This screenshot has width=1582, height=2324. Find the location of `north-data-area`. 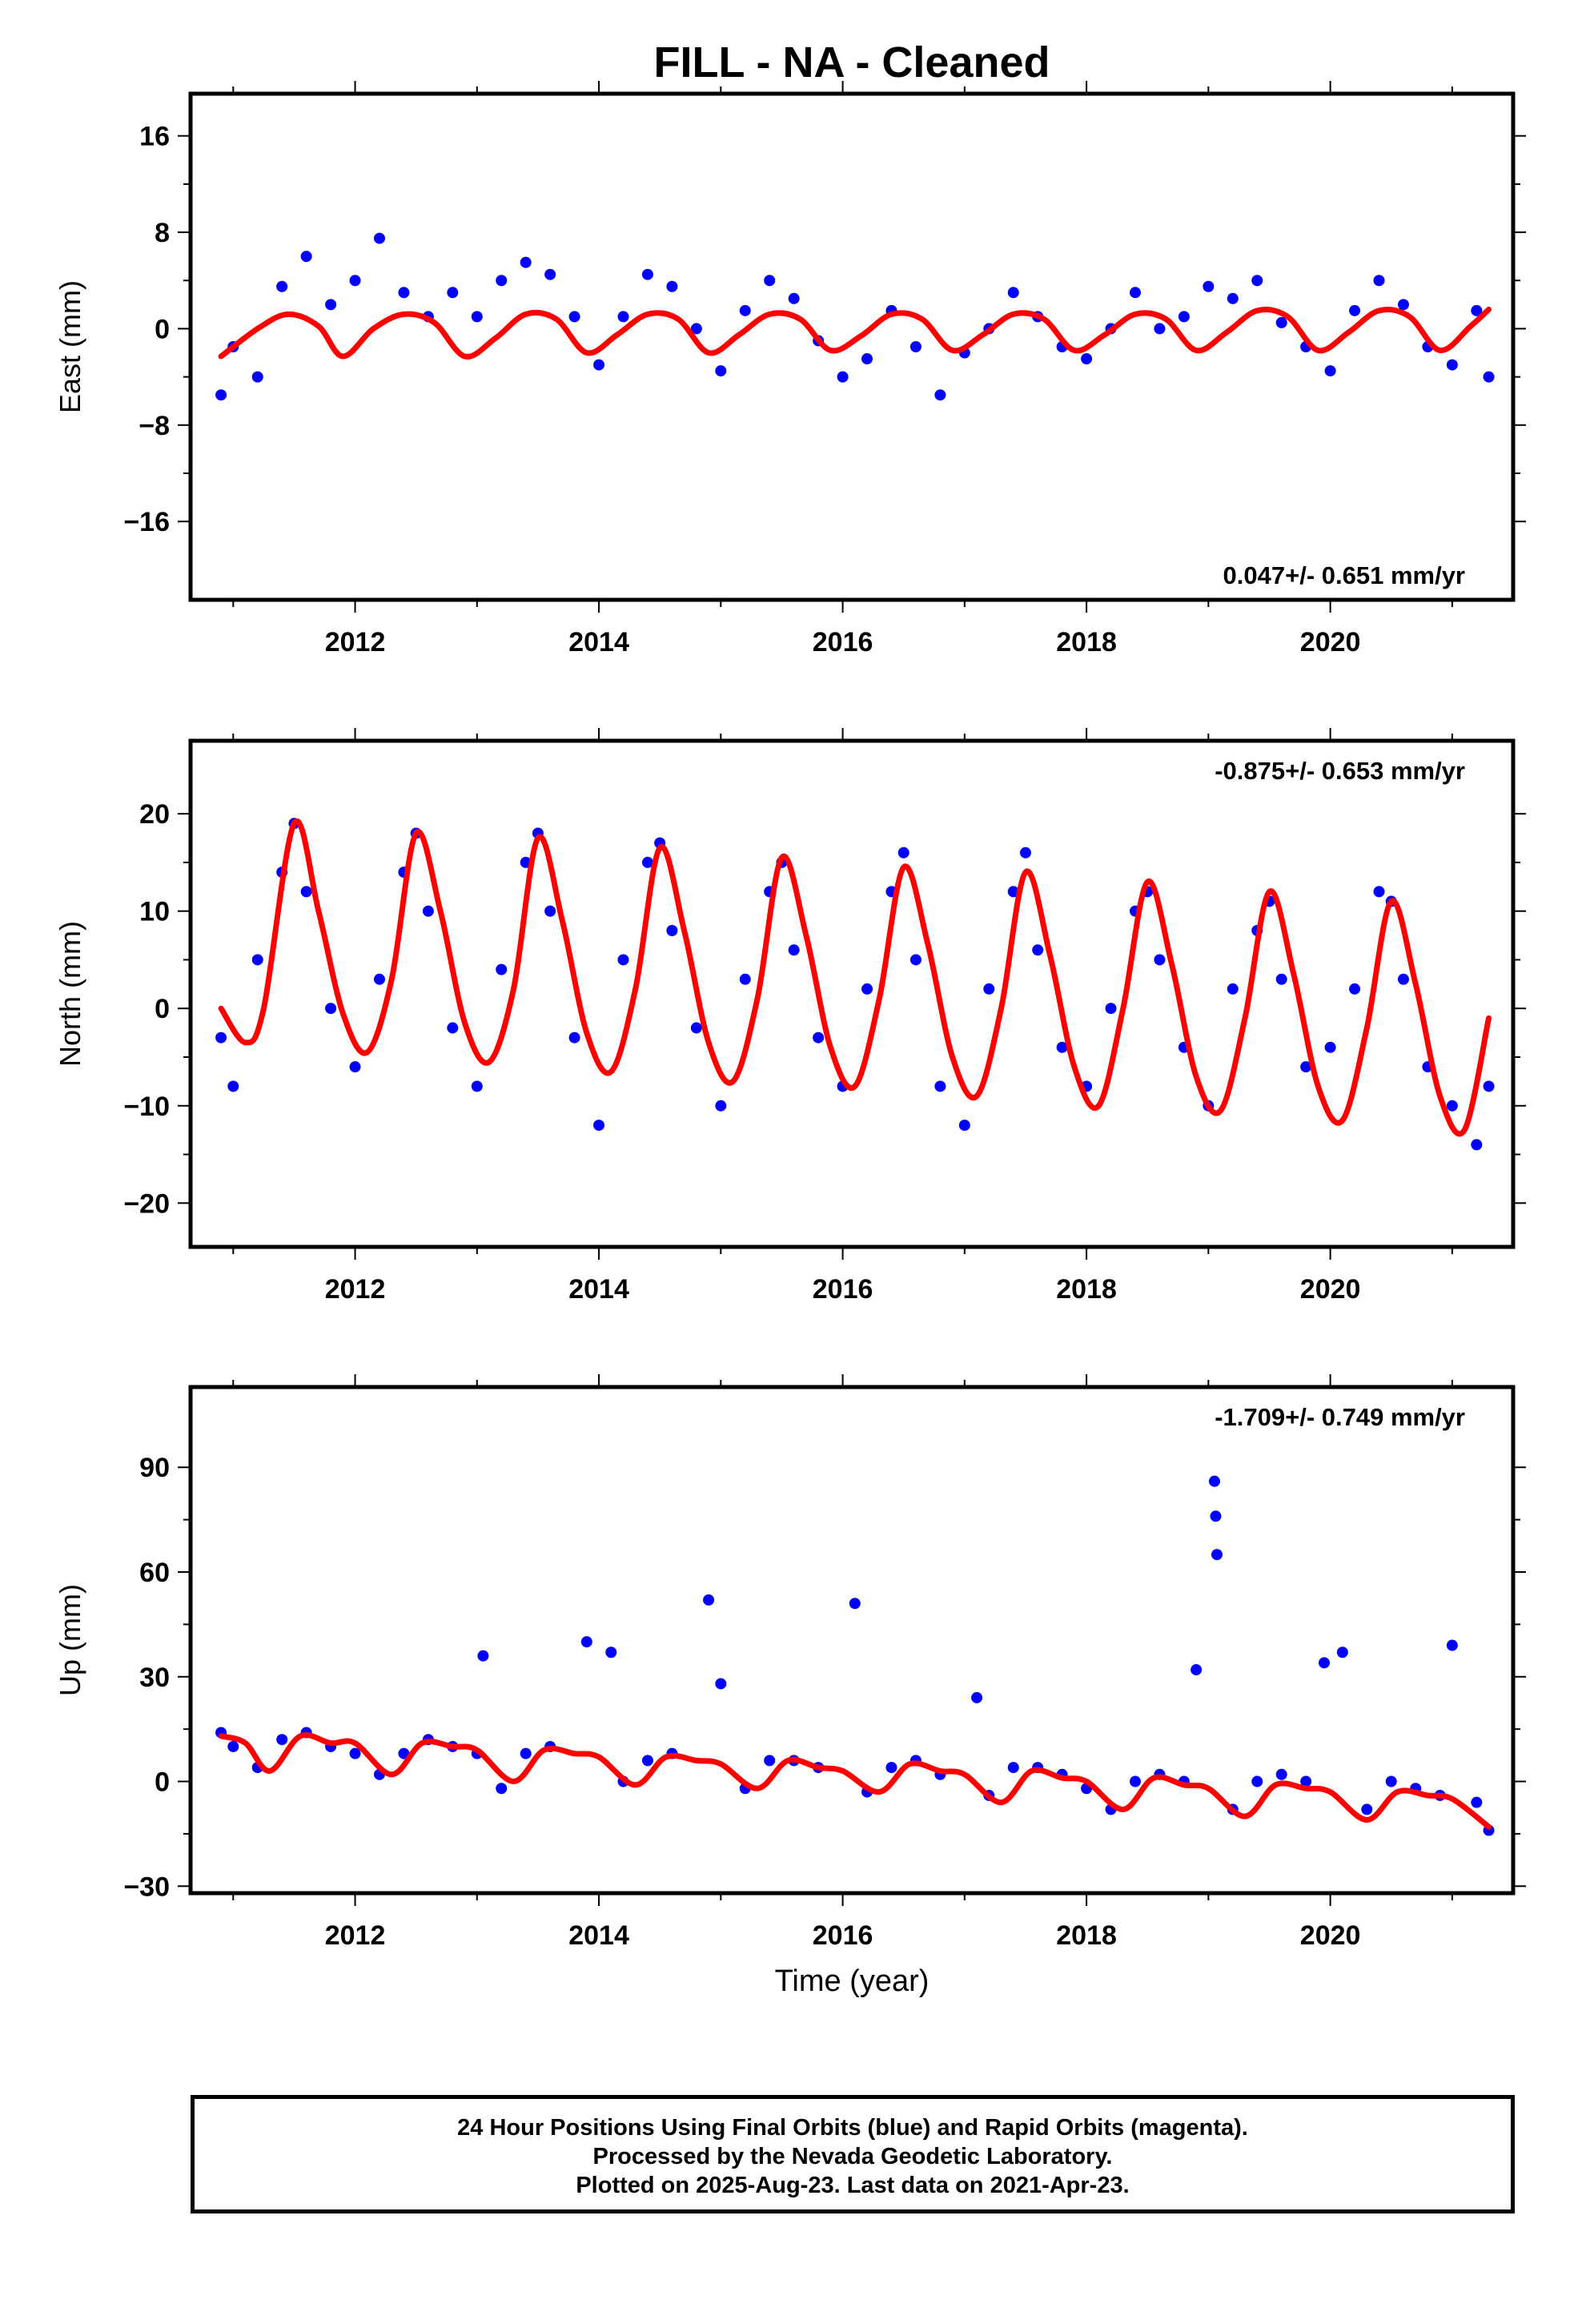

north-data-area is located at coordinates (855, 985).